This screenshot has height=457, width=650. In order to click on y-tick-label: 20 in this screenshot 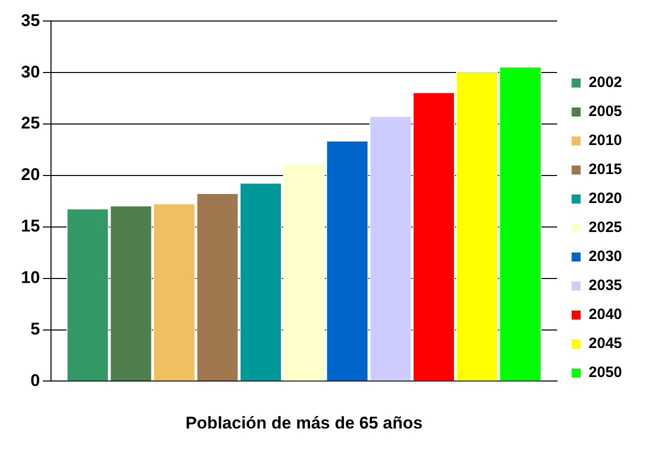, I will do `click(30, 174)`.